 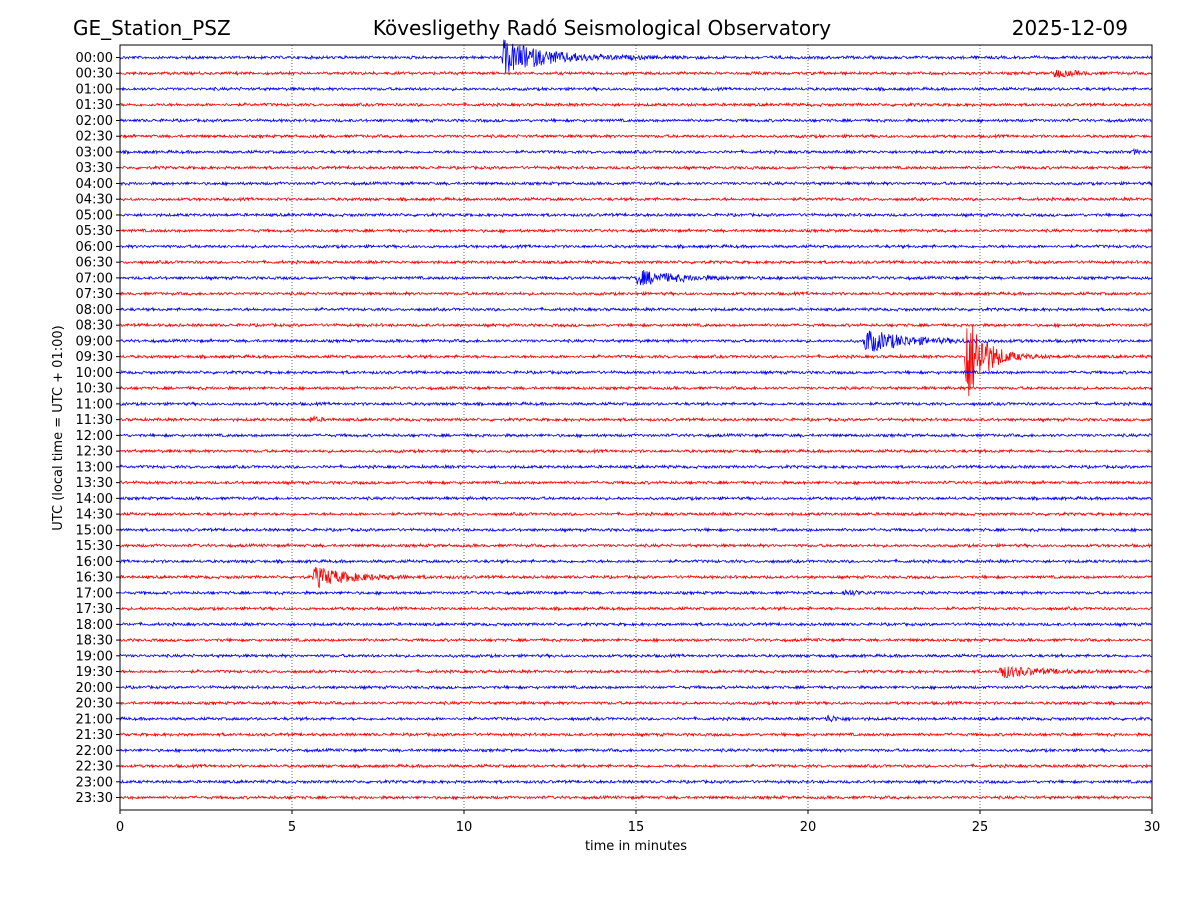 What do you see at coordinates (94, 137) in the screenshot?
I see `y-tick-label: 02:30` at bounding box center [94, 137].